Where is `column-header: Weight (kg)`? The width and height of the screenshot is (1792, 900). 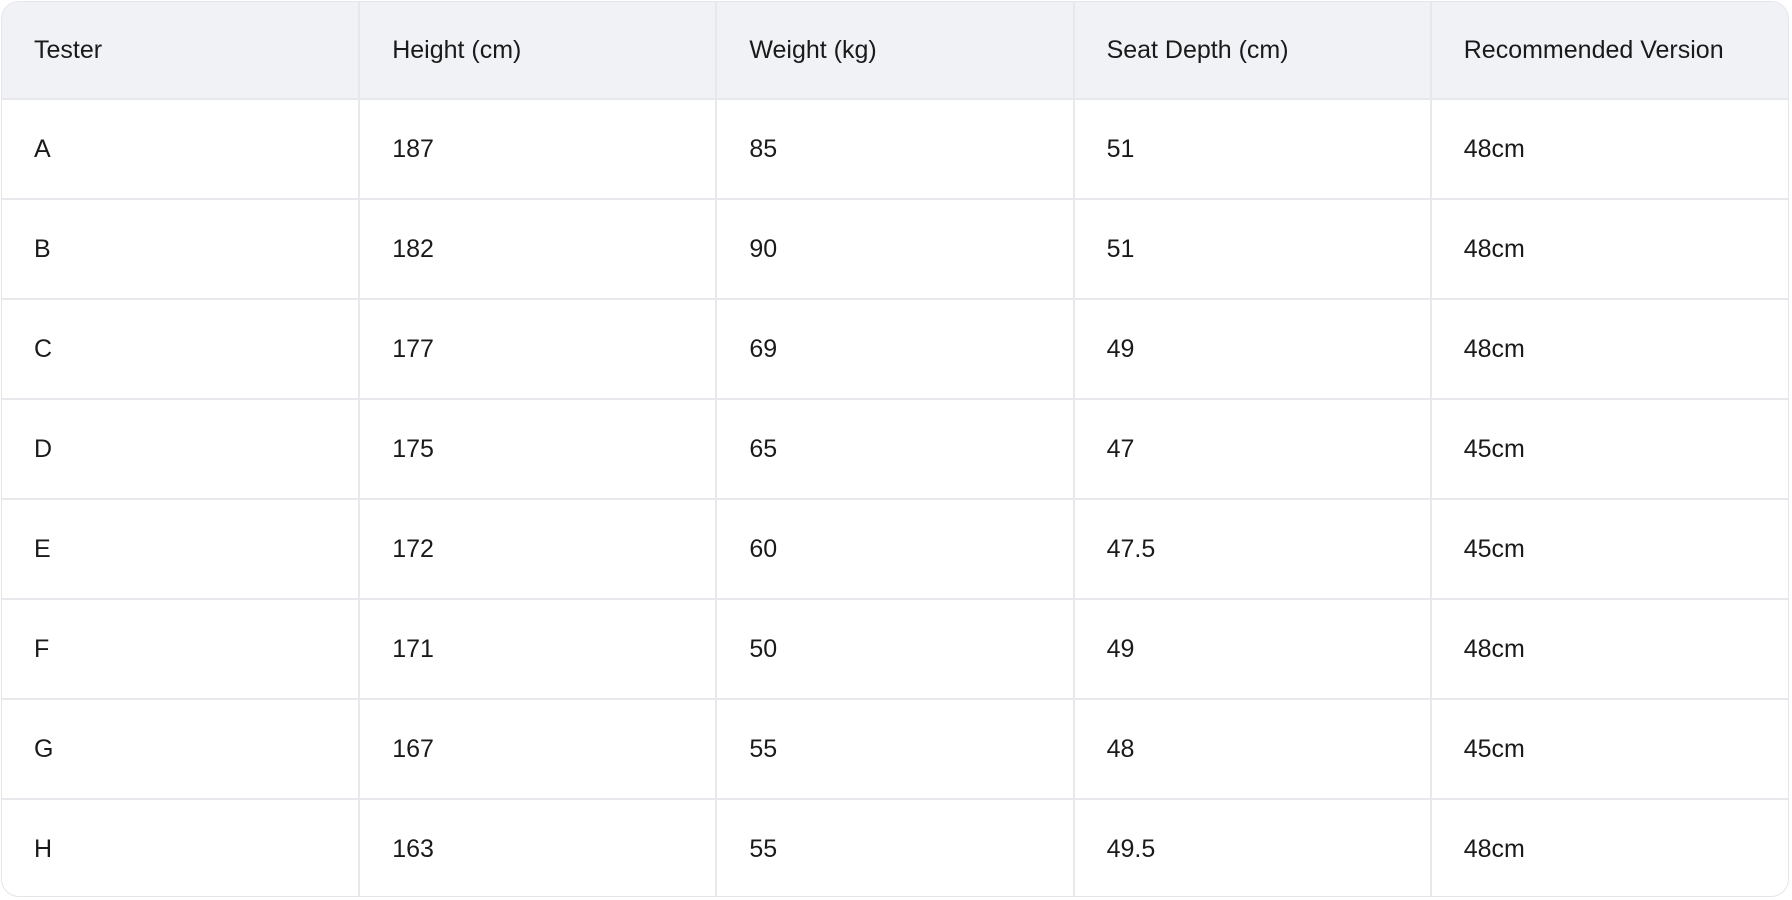 column-header: Weight (kg) is located at coordinates (895, 51).